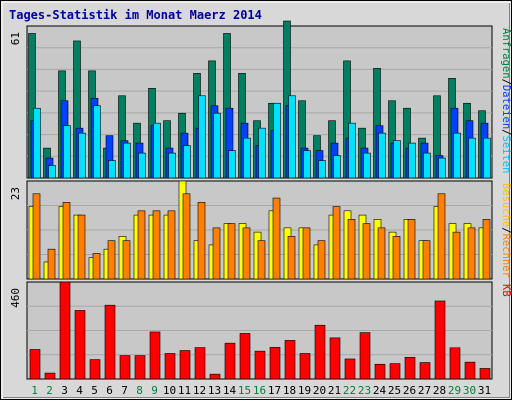 This screenshot has height=400, width=512. What do you see at coordinates (484, 390) in the screenshot?
I see `day-label-31: 31` at bounding box center [484, 390].